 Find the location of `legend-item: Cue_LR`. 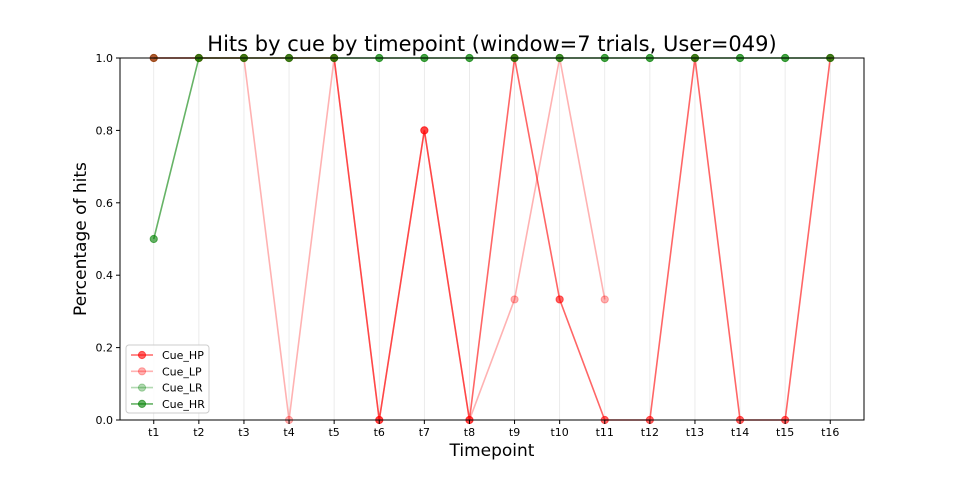

legend-item: Cue_LR is located at coordinates (167, 388).